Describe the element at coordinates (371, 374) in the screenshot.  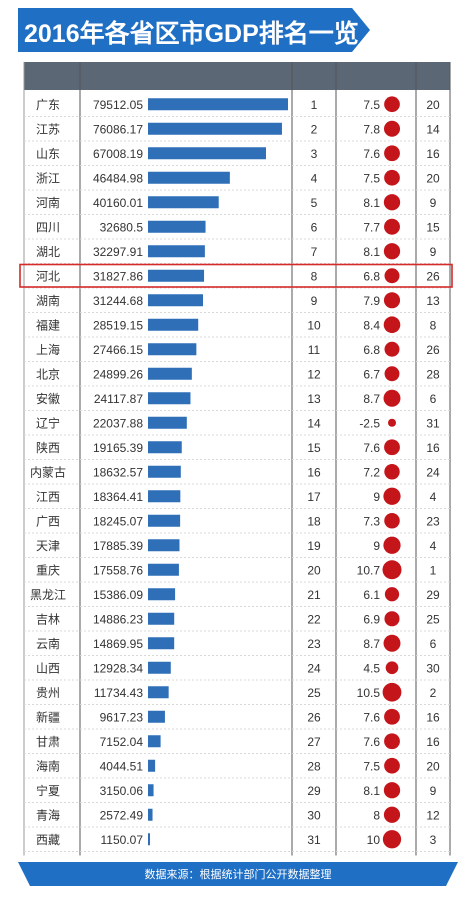
I see `growth-value: 6.7` at that location.